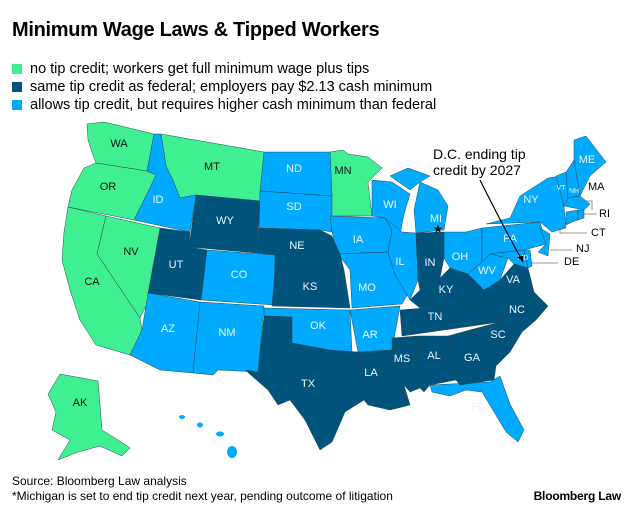 The width and height of the screenshot is (633, 522). What do you see at coordinates (544, 242) in the screenshot?
I see `state-NJ` at bounding box center [544, 242].